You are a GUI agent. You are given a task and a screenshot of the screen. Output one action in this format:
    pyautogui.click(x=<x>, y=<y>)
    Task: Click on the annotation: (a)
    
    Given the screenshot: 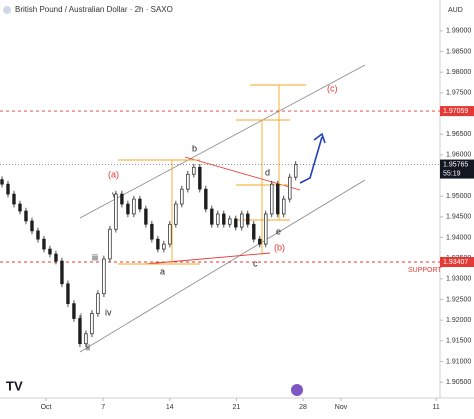 What is the action you would take?
    pyautogui.click(x=113, y=174)
    